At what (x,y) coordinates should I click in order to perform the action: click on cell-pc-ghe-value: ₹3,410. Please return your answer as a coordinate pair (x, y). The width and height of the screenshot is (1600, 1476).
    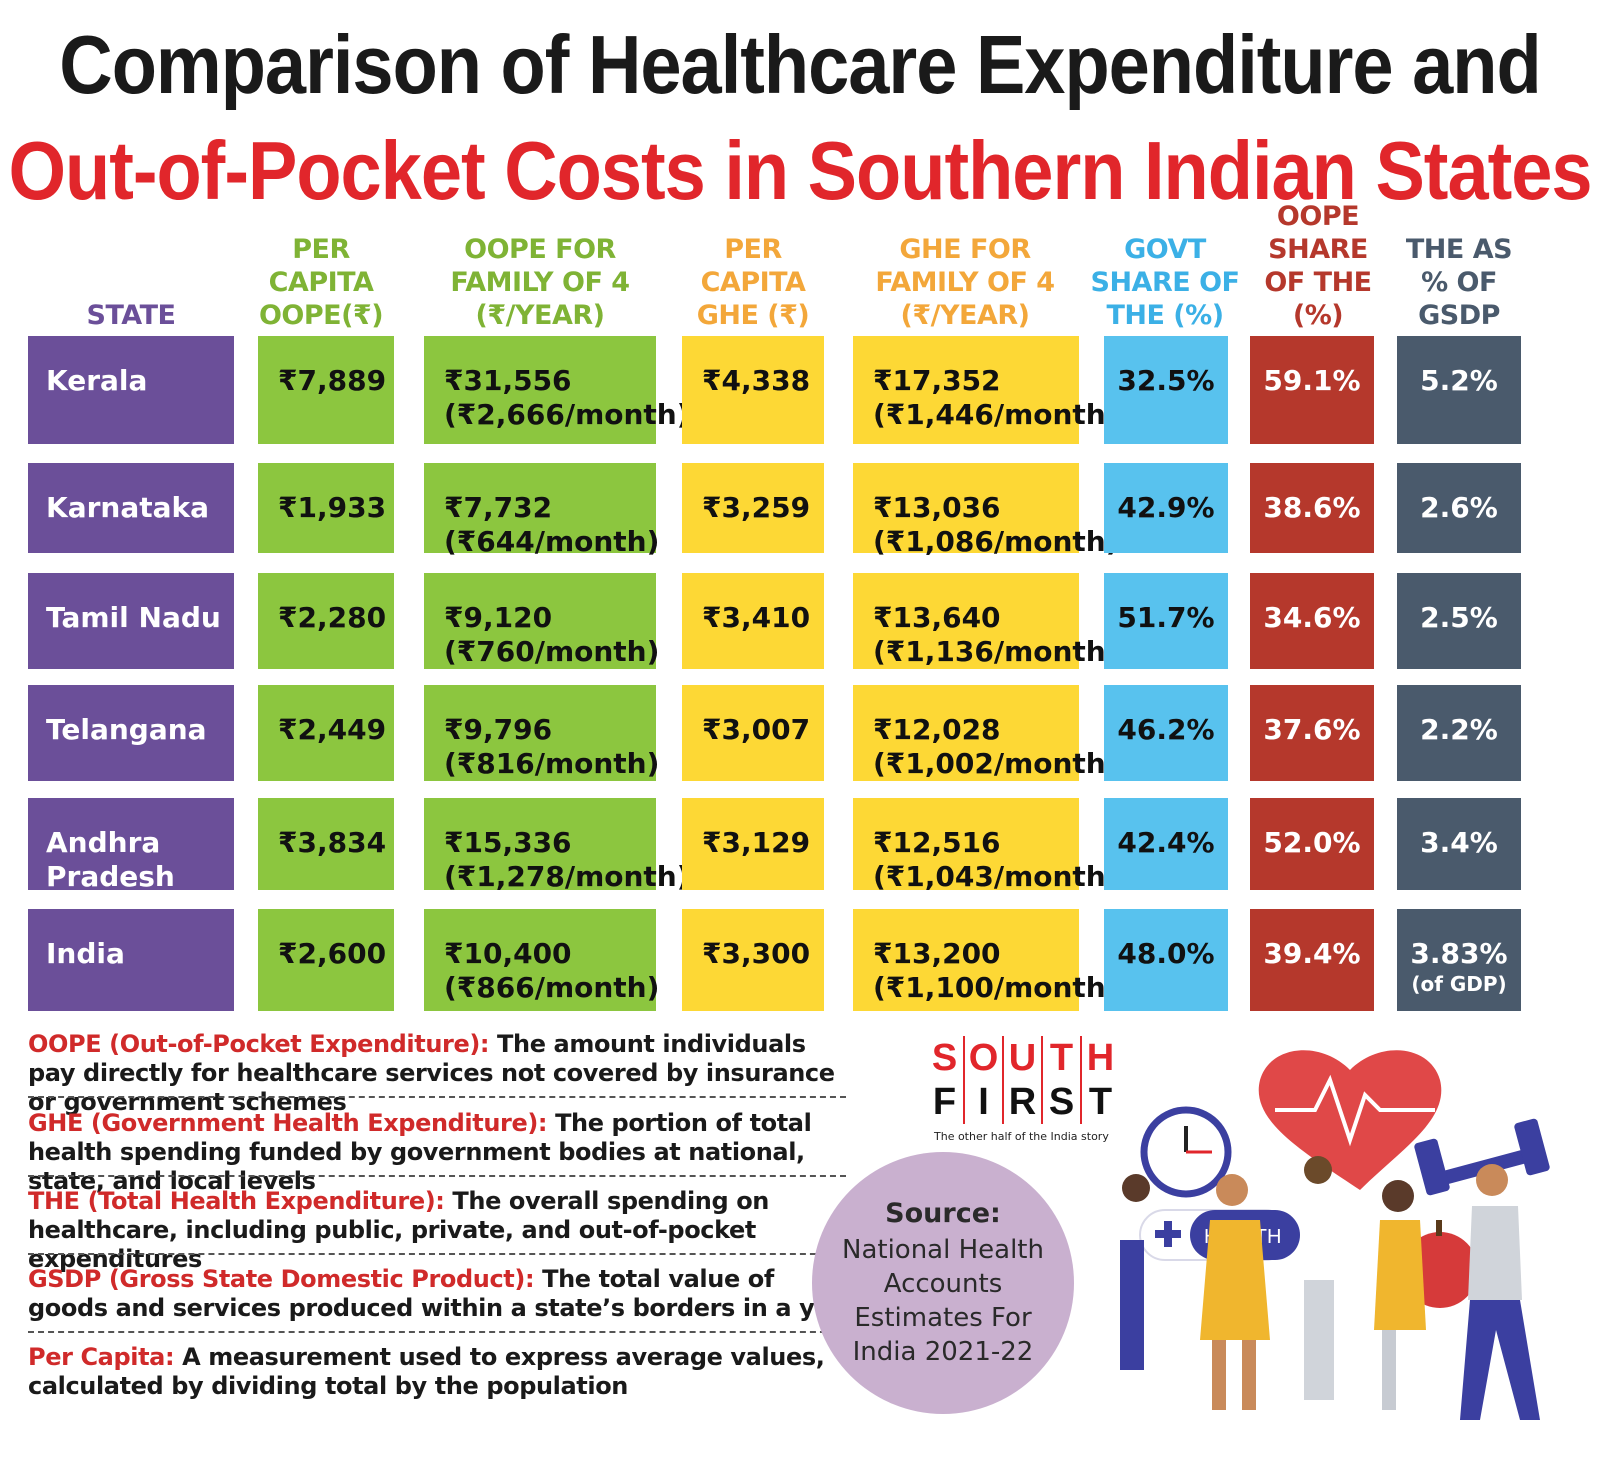
    Looking at the image, I should click on (756, 617).